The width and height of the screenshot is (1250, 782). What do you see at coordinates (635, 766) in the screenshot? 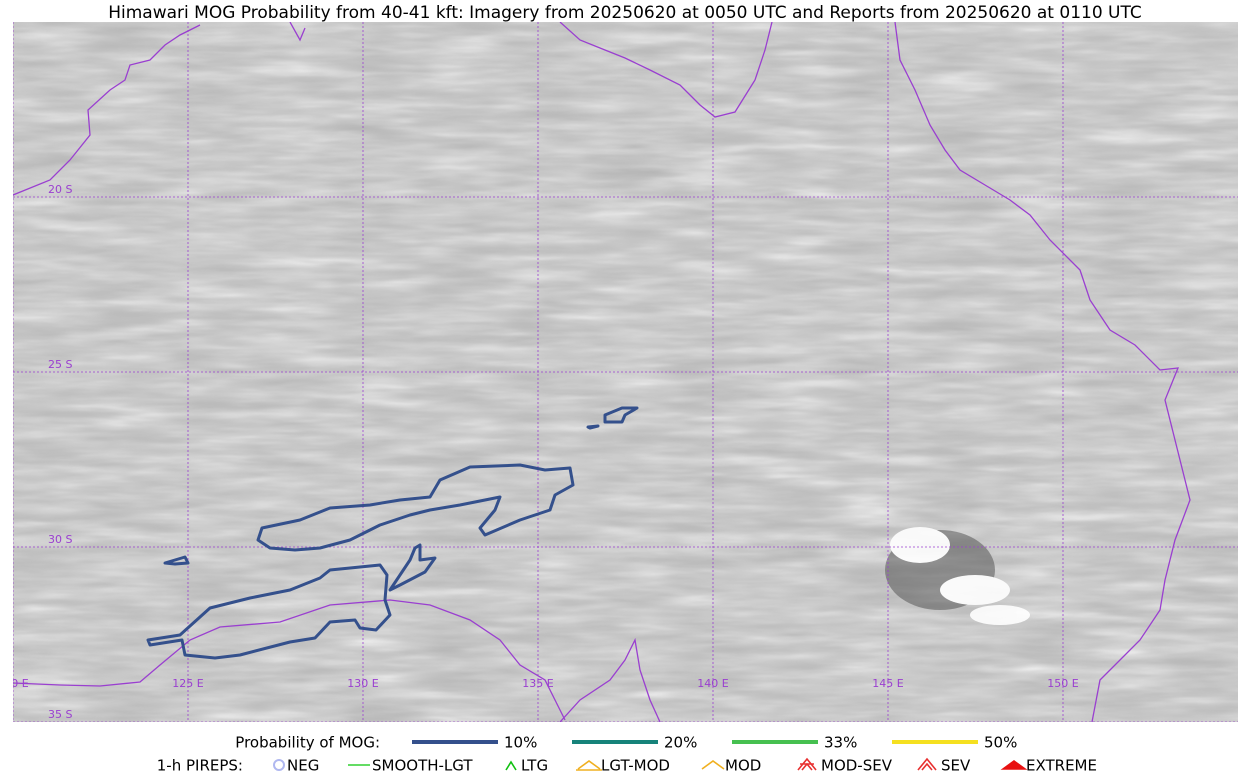
I see `pirep-label: LGT-MOD` at bounding box center [635, 766].